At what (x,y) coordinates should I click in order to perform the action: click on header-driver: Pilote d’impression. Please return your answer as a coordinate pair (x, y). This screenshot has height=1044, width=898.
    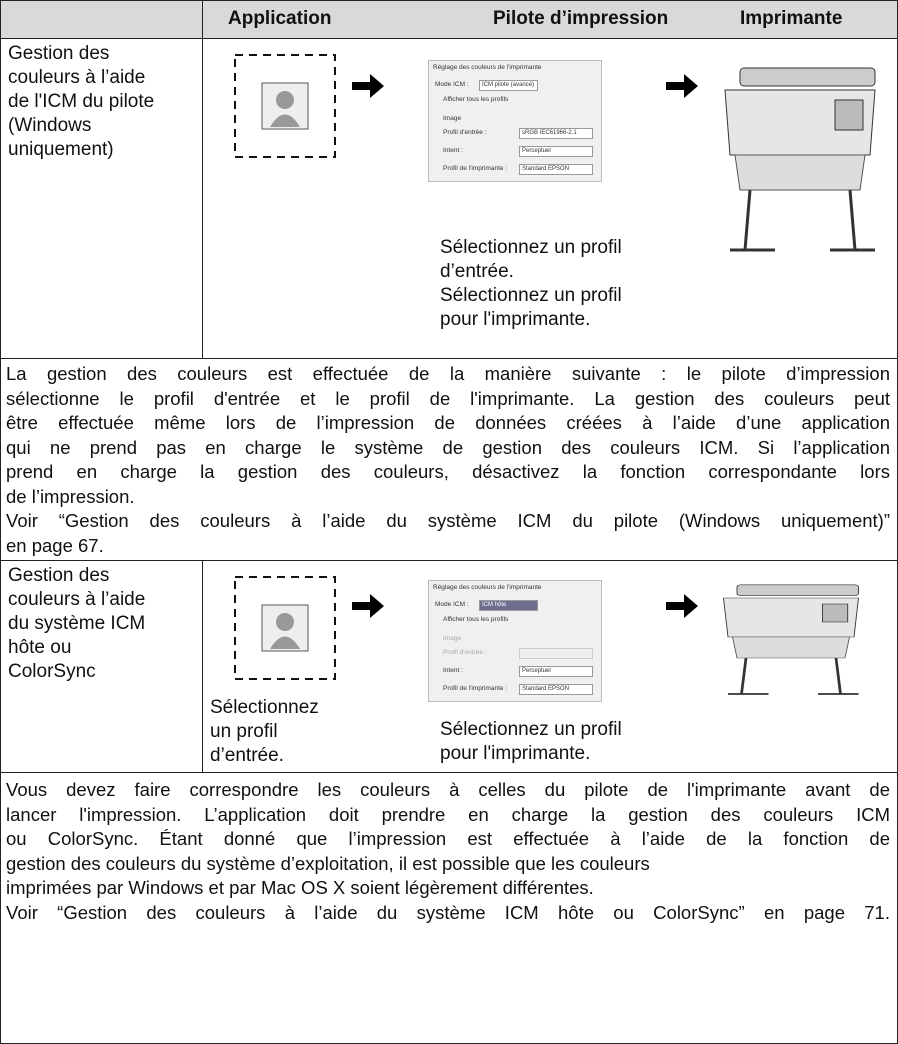
    Looking at the image, I should click on (581, 18).